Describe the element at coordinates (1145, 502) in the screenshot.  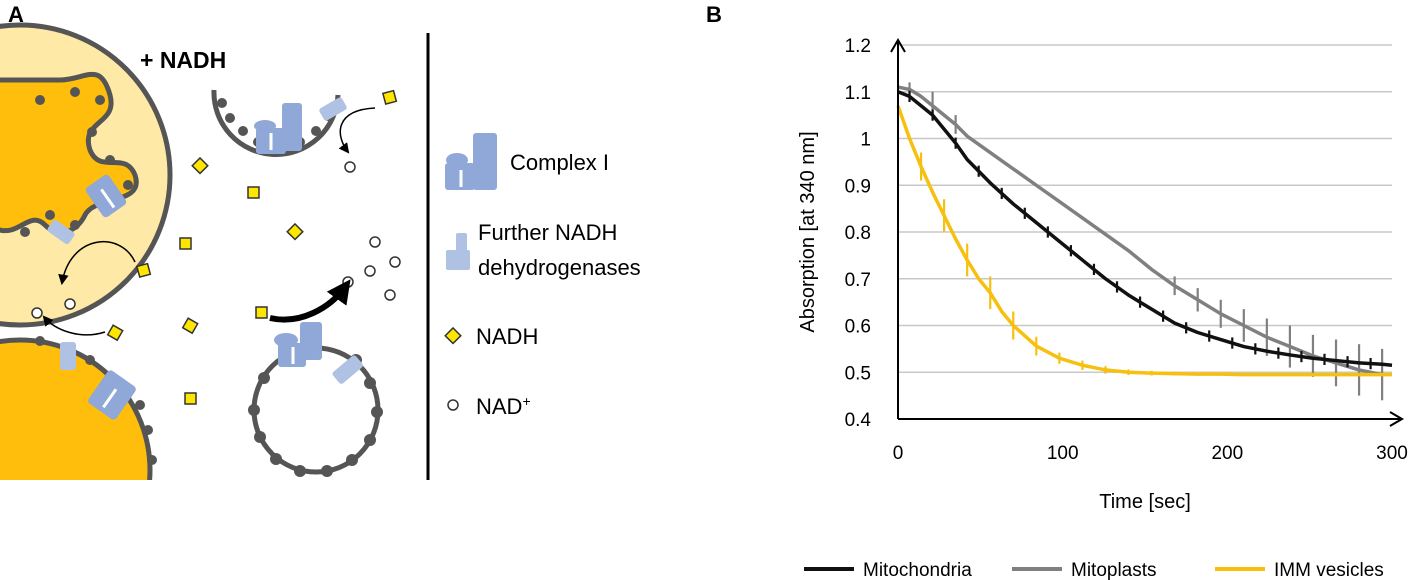
I see `x-axis-title: Time [sec]` at that location.